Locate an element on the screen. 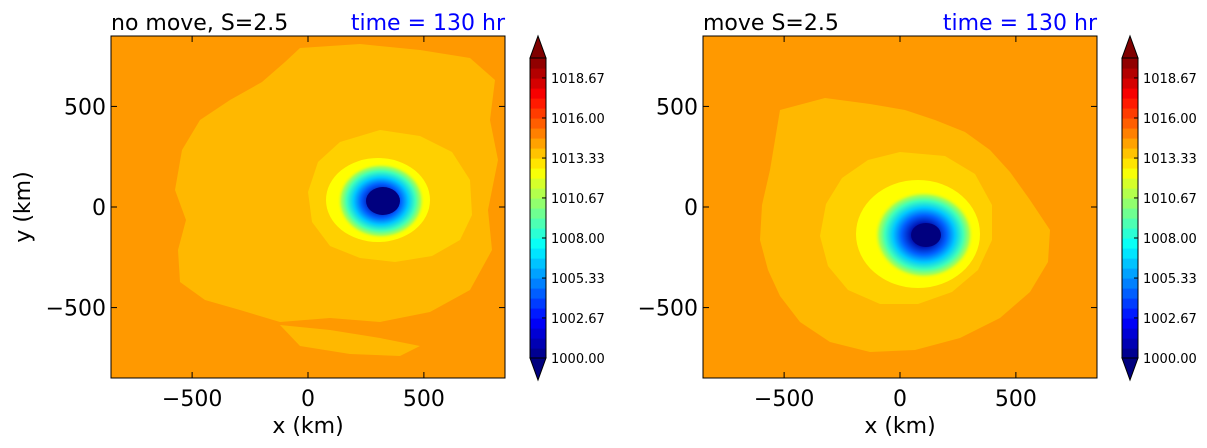 The height and width of the screenshot is (448, 1207). panel-left-xlabel: x (km) is located at coordinates (307, 426).